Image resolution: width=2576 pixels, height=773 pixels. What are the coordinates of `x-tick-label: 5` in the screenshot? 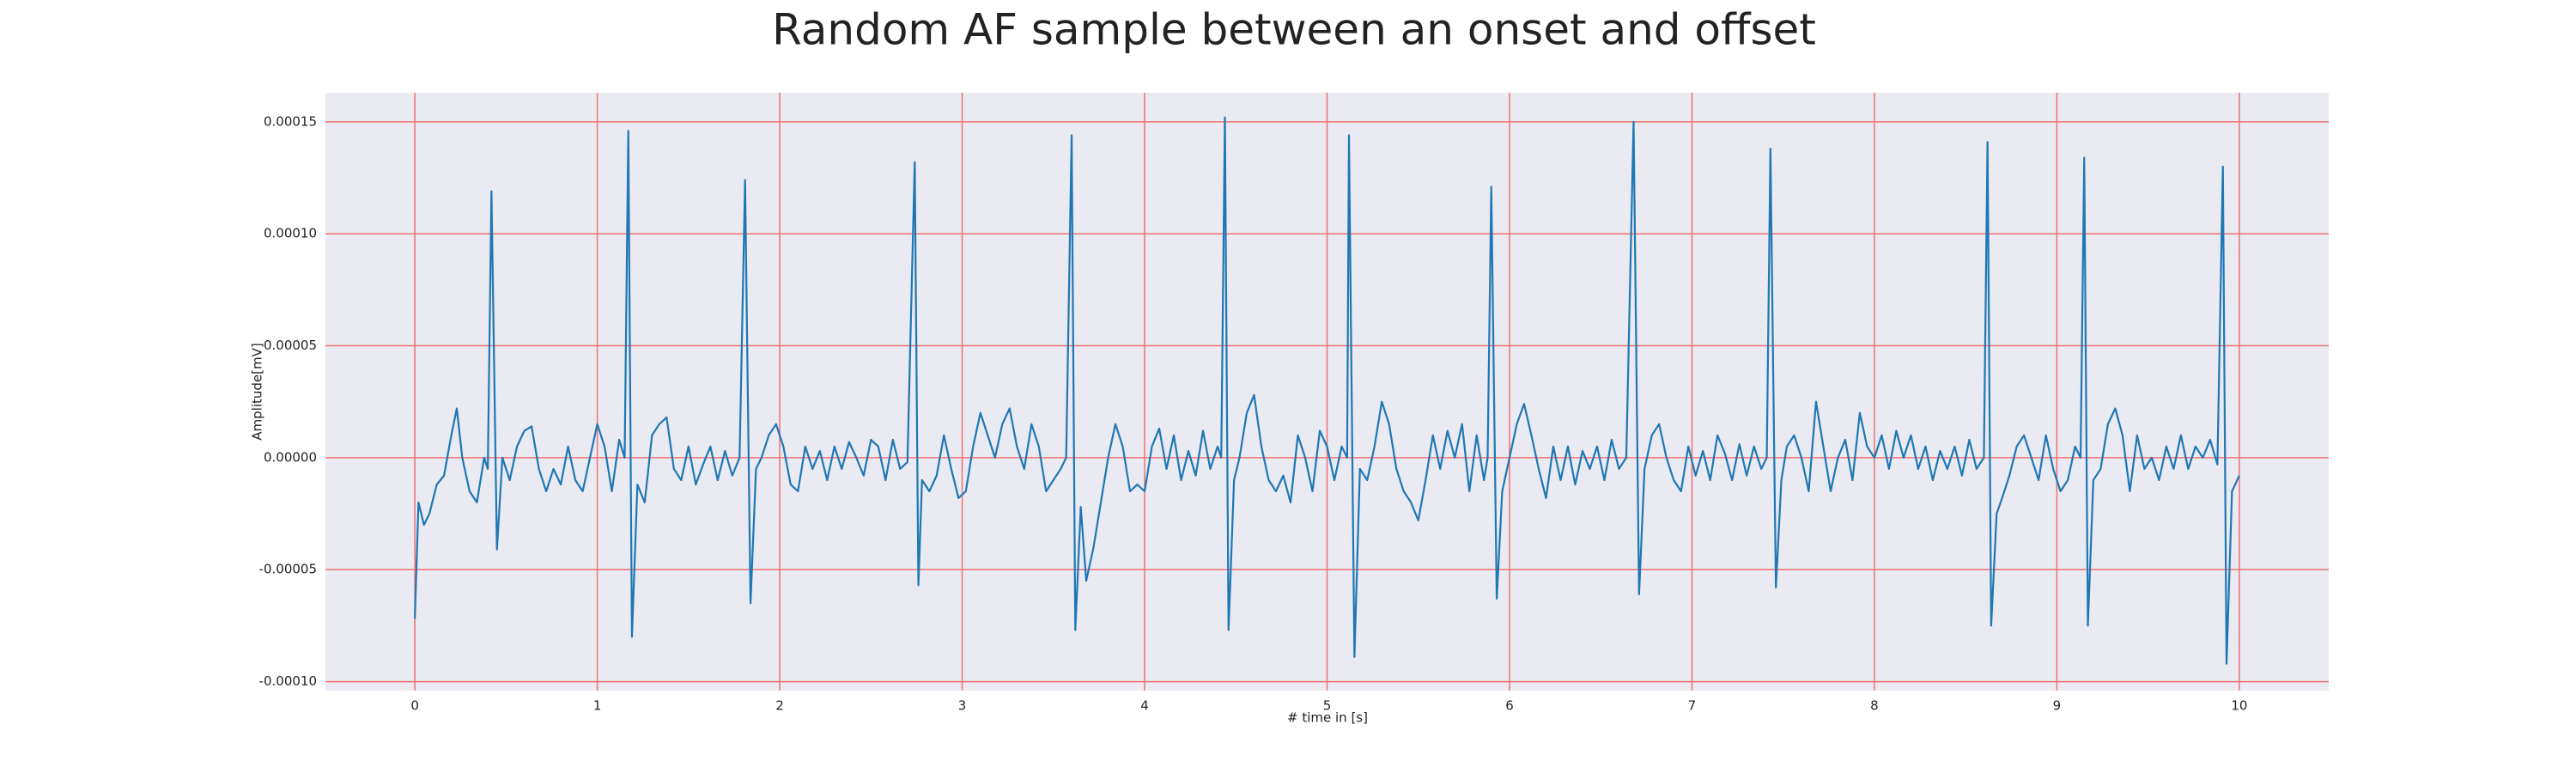 It's located at (1327, 706).